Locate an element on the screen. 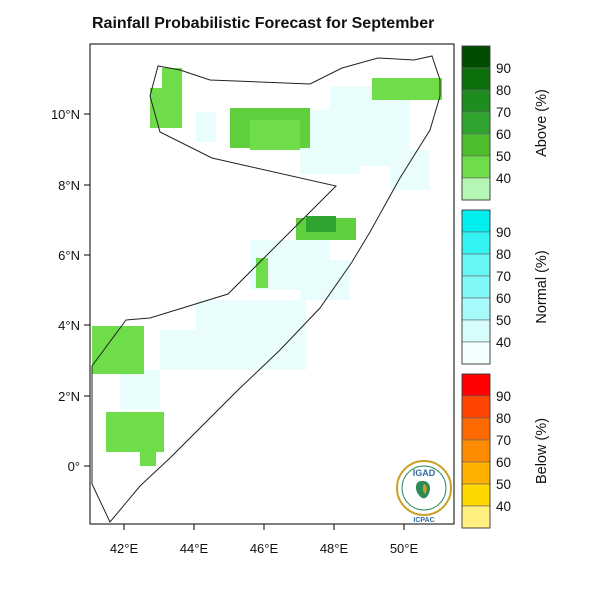 This screenshot has width=600, height=600. y-tick-label: 0° is located at coordinates (74, 466).